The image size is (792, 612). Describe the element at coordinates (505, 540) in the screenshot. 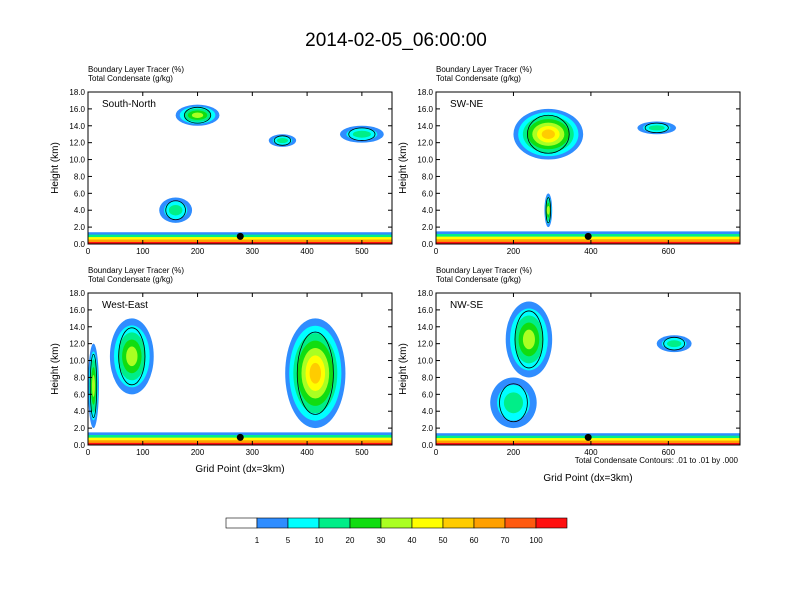

I see `colorbar-label: 70` at that location.